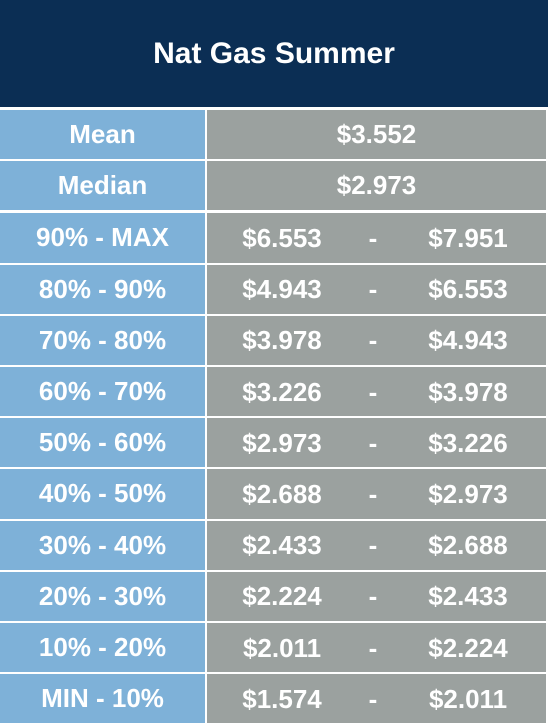  I want to click on range-high: $3.226, so click(468, 442).